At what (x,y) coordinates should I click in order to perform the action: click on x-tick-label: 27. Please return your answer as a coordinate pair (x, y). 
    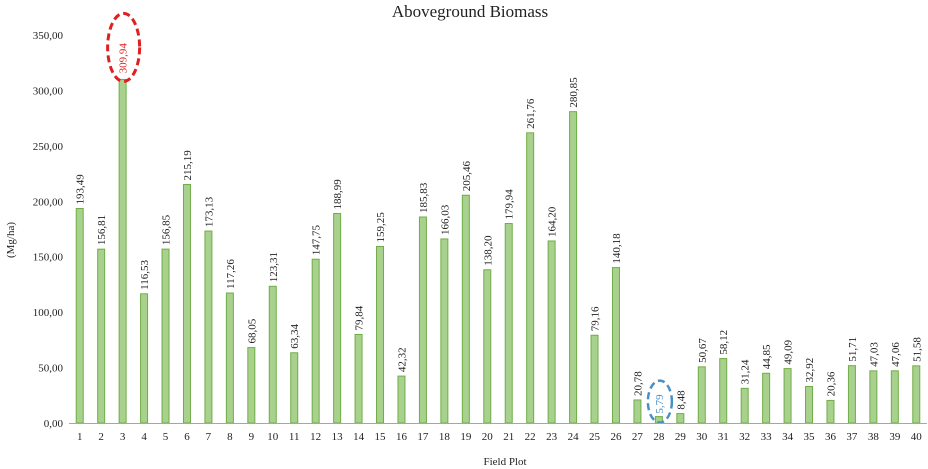
    Looking at the image, I should click on (638, 437).